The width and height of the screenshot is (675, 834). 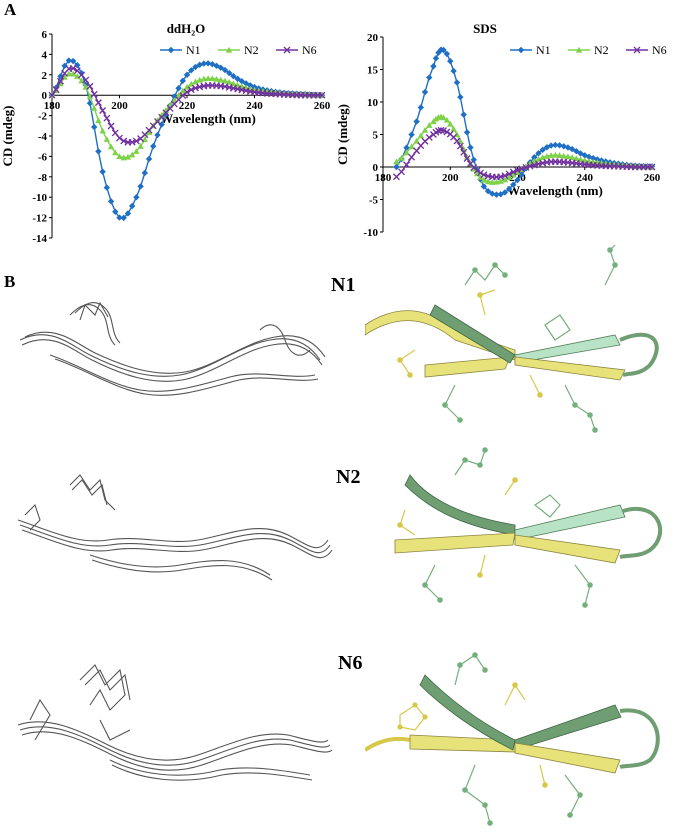 What do you see at coordinates (659, 50) in the screenshot?
I see `legend-label: N6` at bounding box center [659, 50].